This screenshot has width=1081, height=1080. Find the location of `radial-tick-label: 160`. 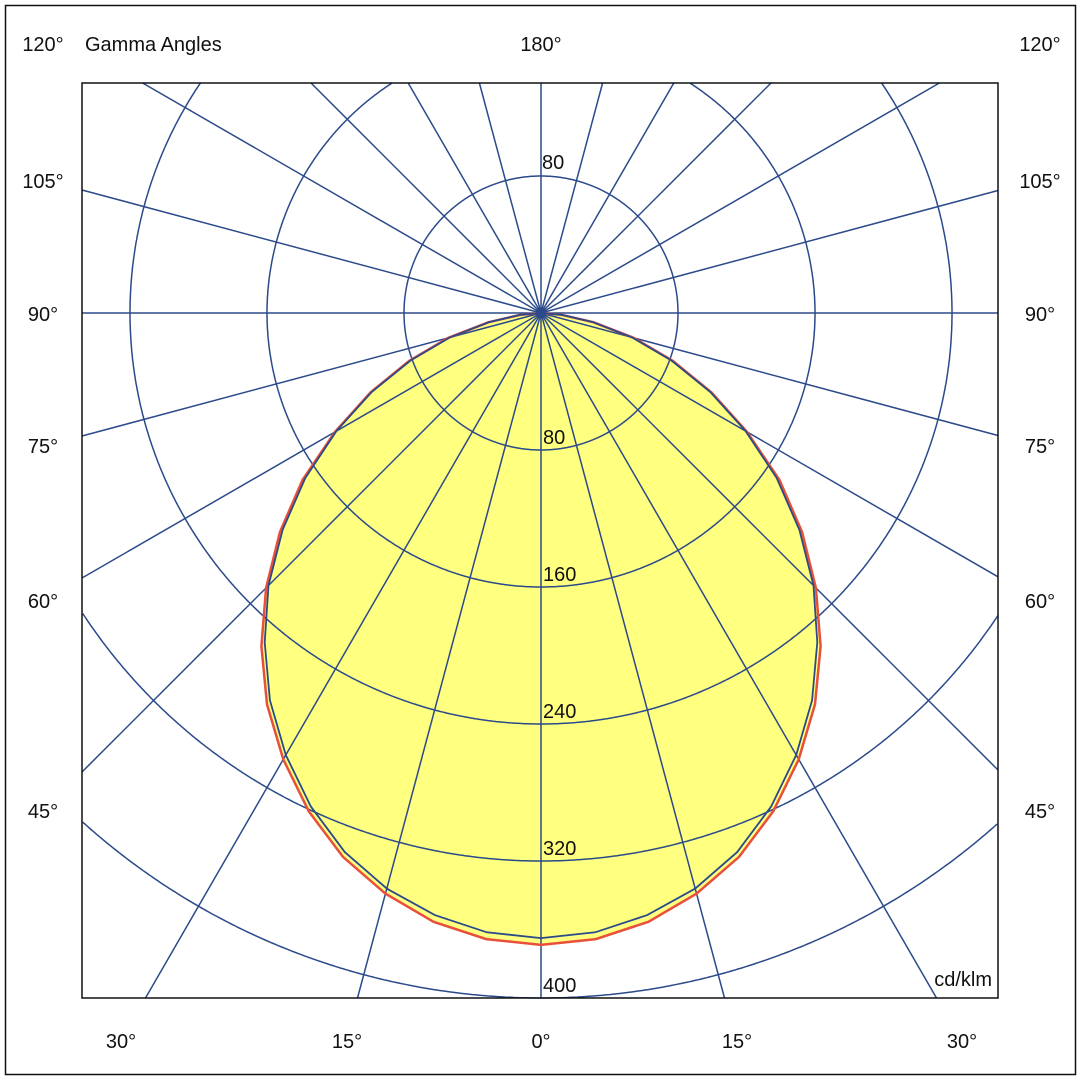

radial-tick-label: 160 is located at coordinates (559, 575).